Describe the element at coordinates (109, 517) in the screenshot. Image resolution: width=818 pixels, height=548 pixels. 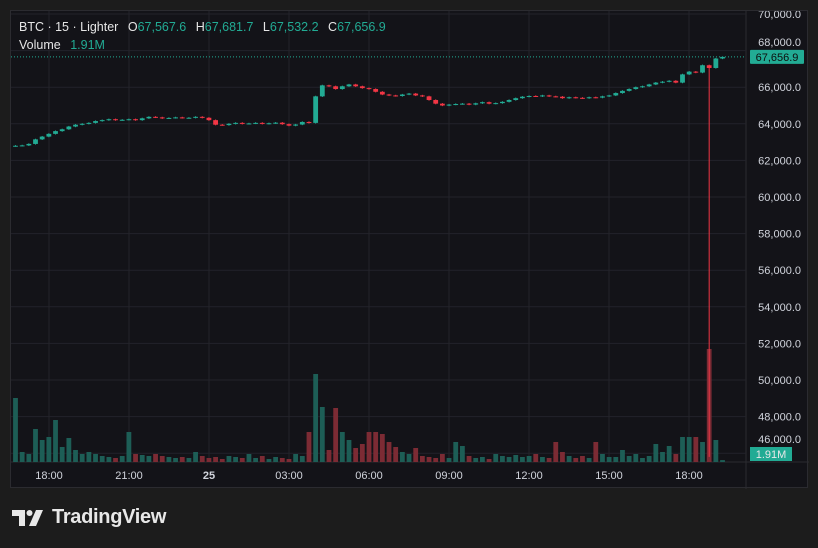
I see `brand-name: TradingView` at that location.